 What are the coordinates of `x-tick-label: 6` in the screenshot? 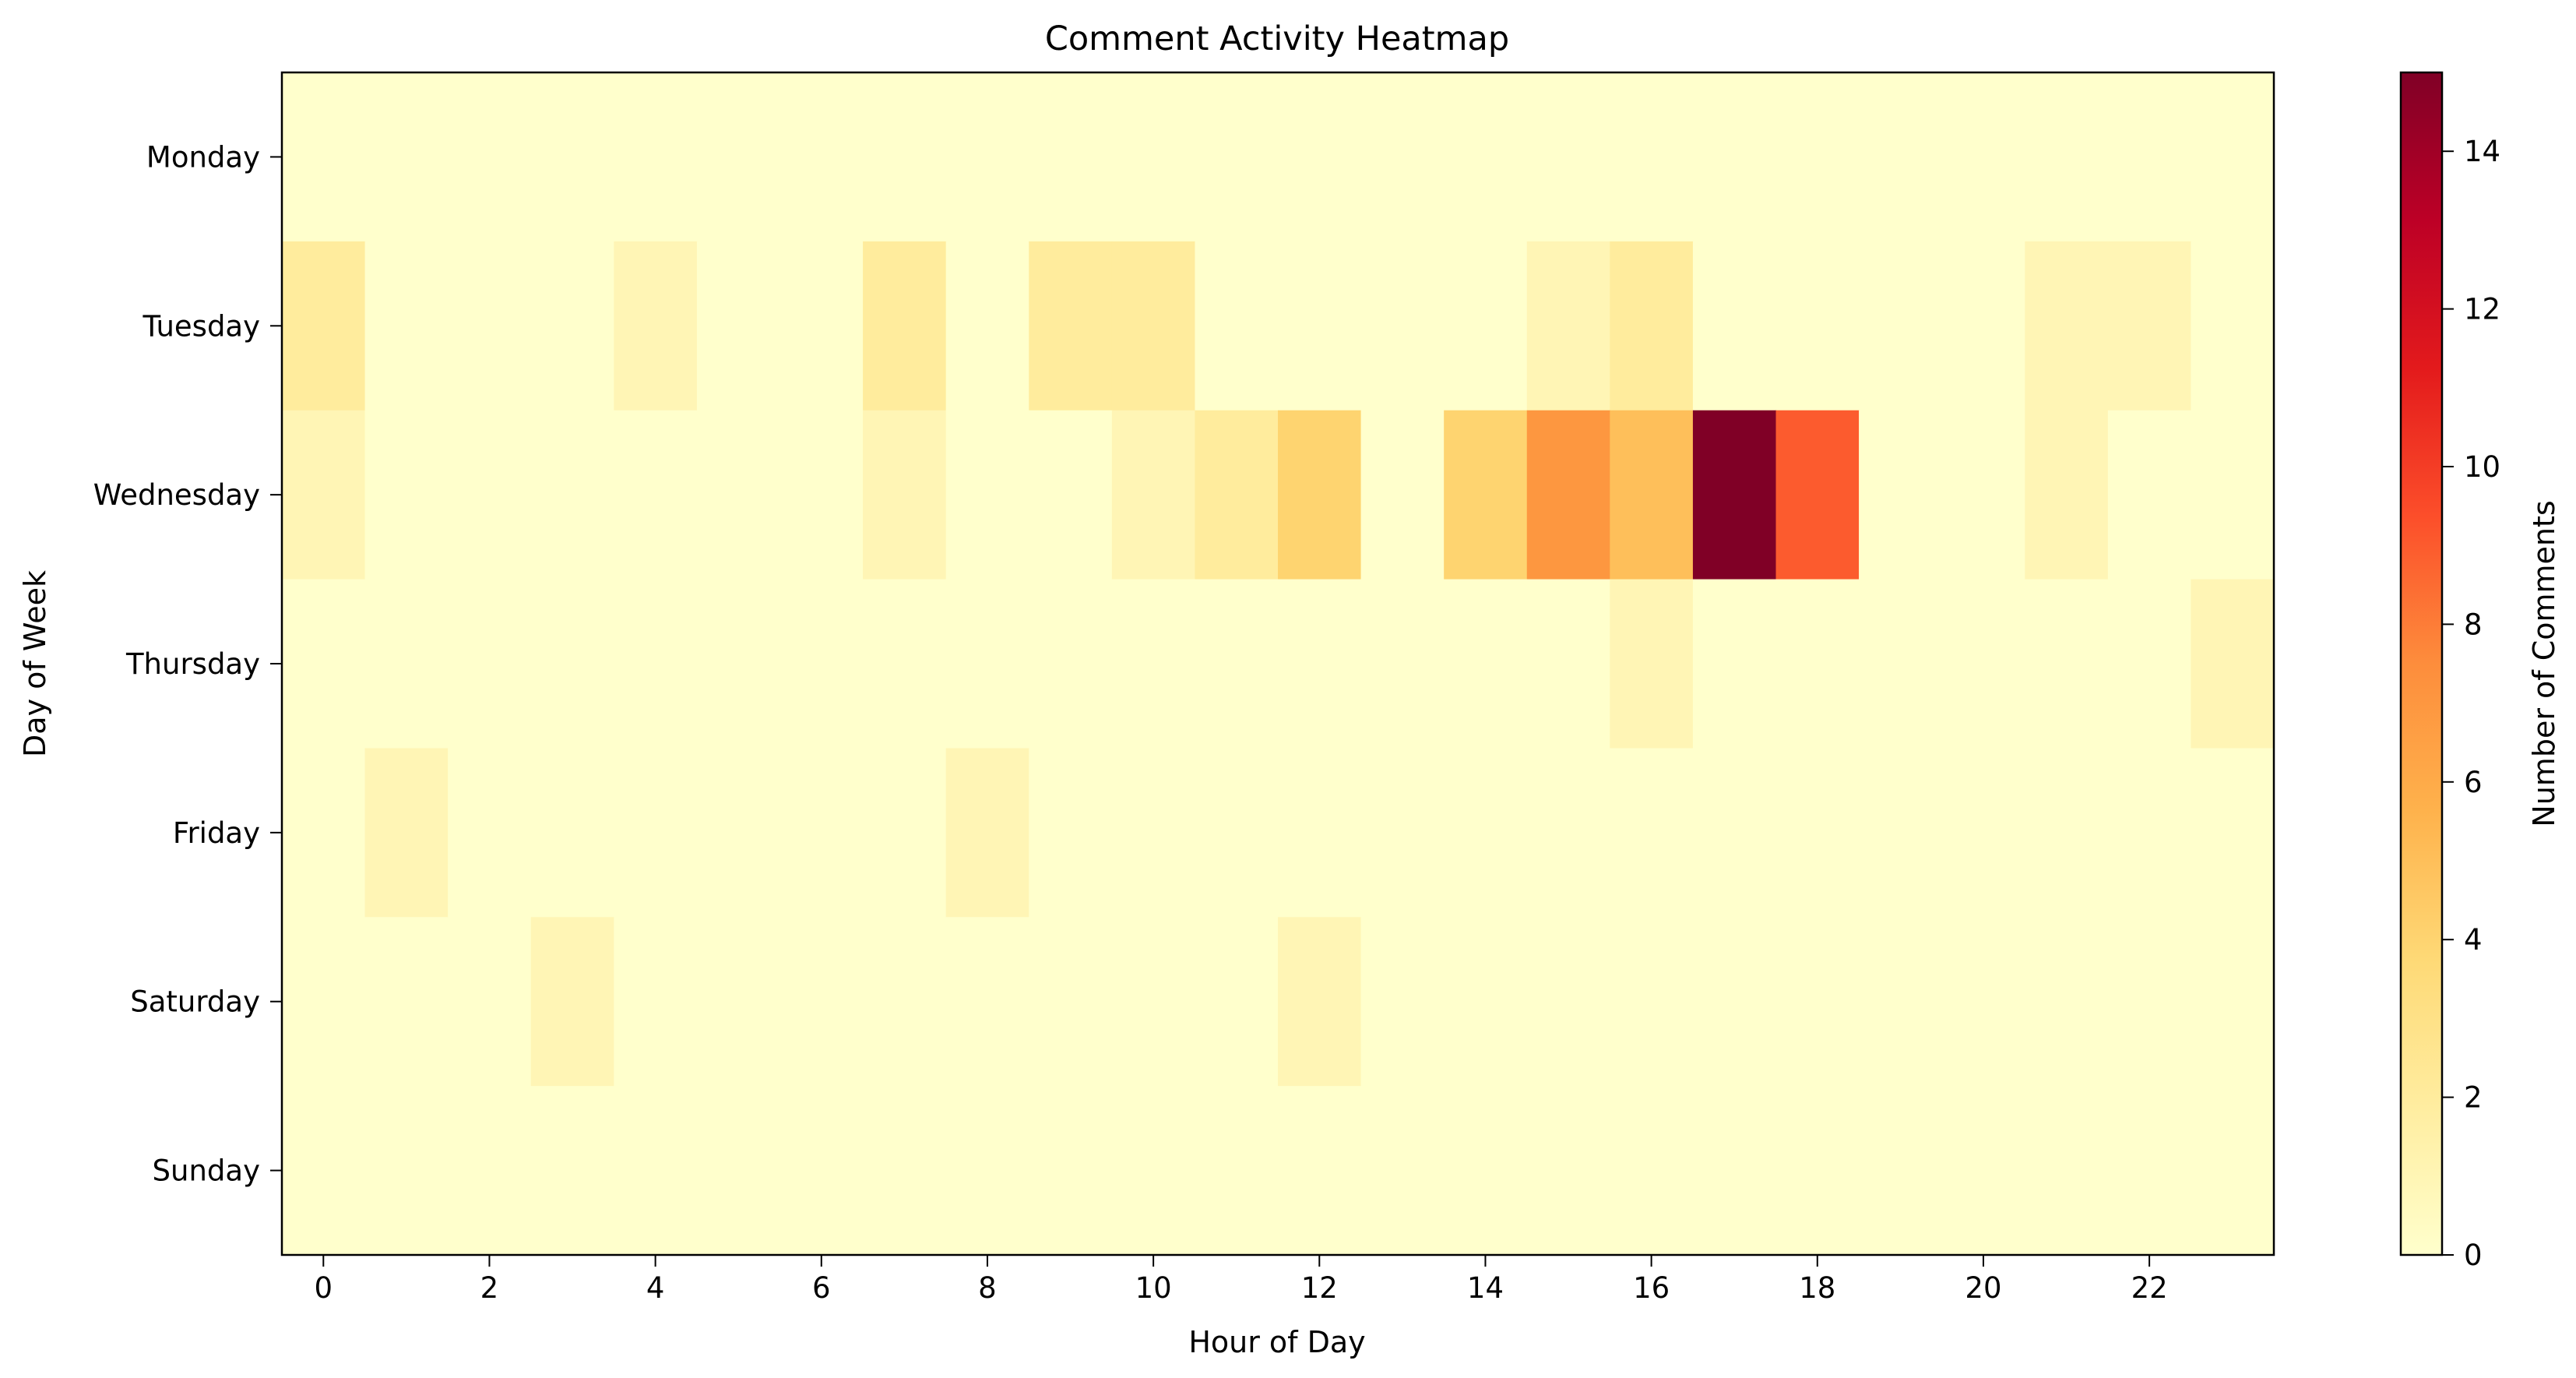 It's located at (821, 1288).